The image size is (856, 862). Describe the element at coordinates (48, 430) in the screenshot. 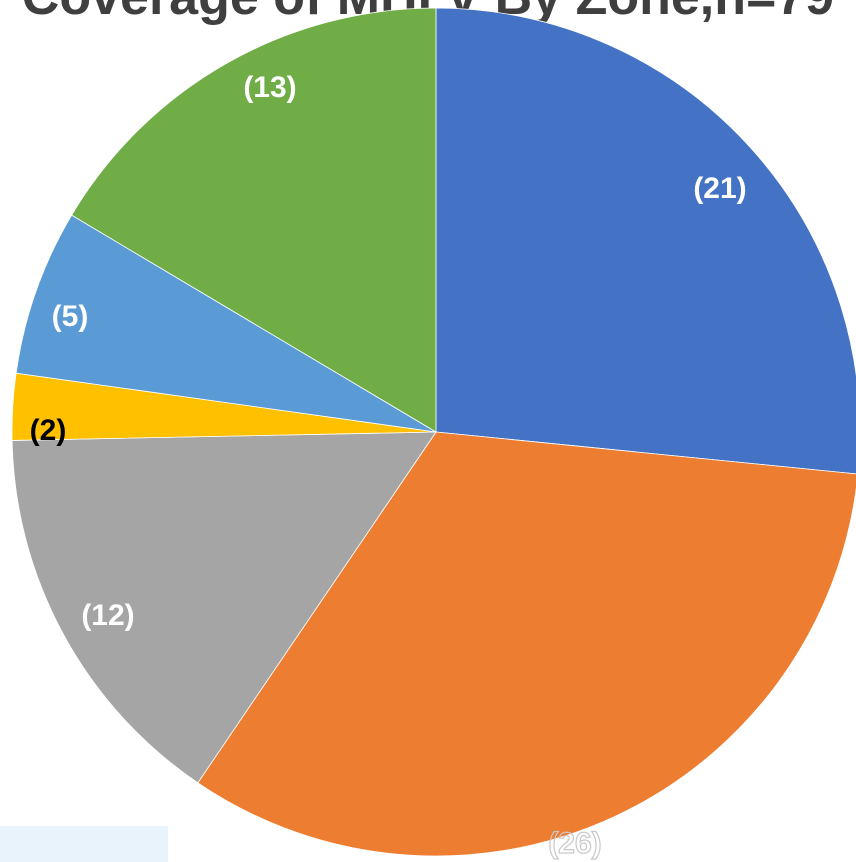

I see `slice-data-label: (2)` at that location.